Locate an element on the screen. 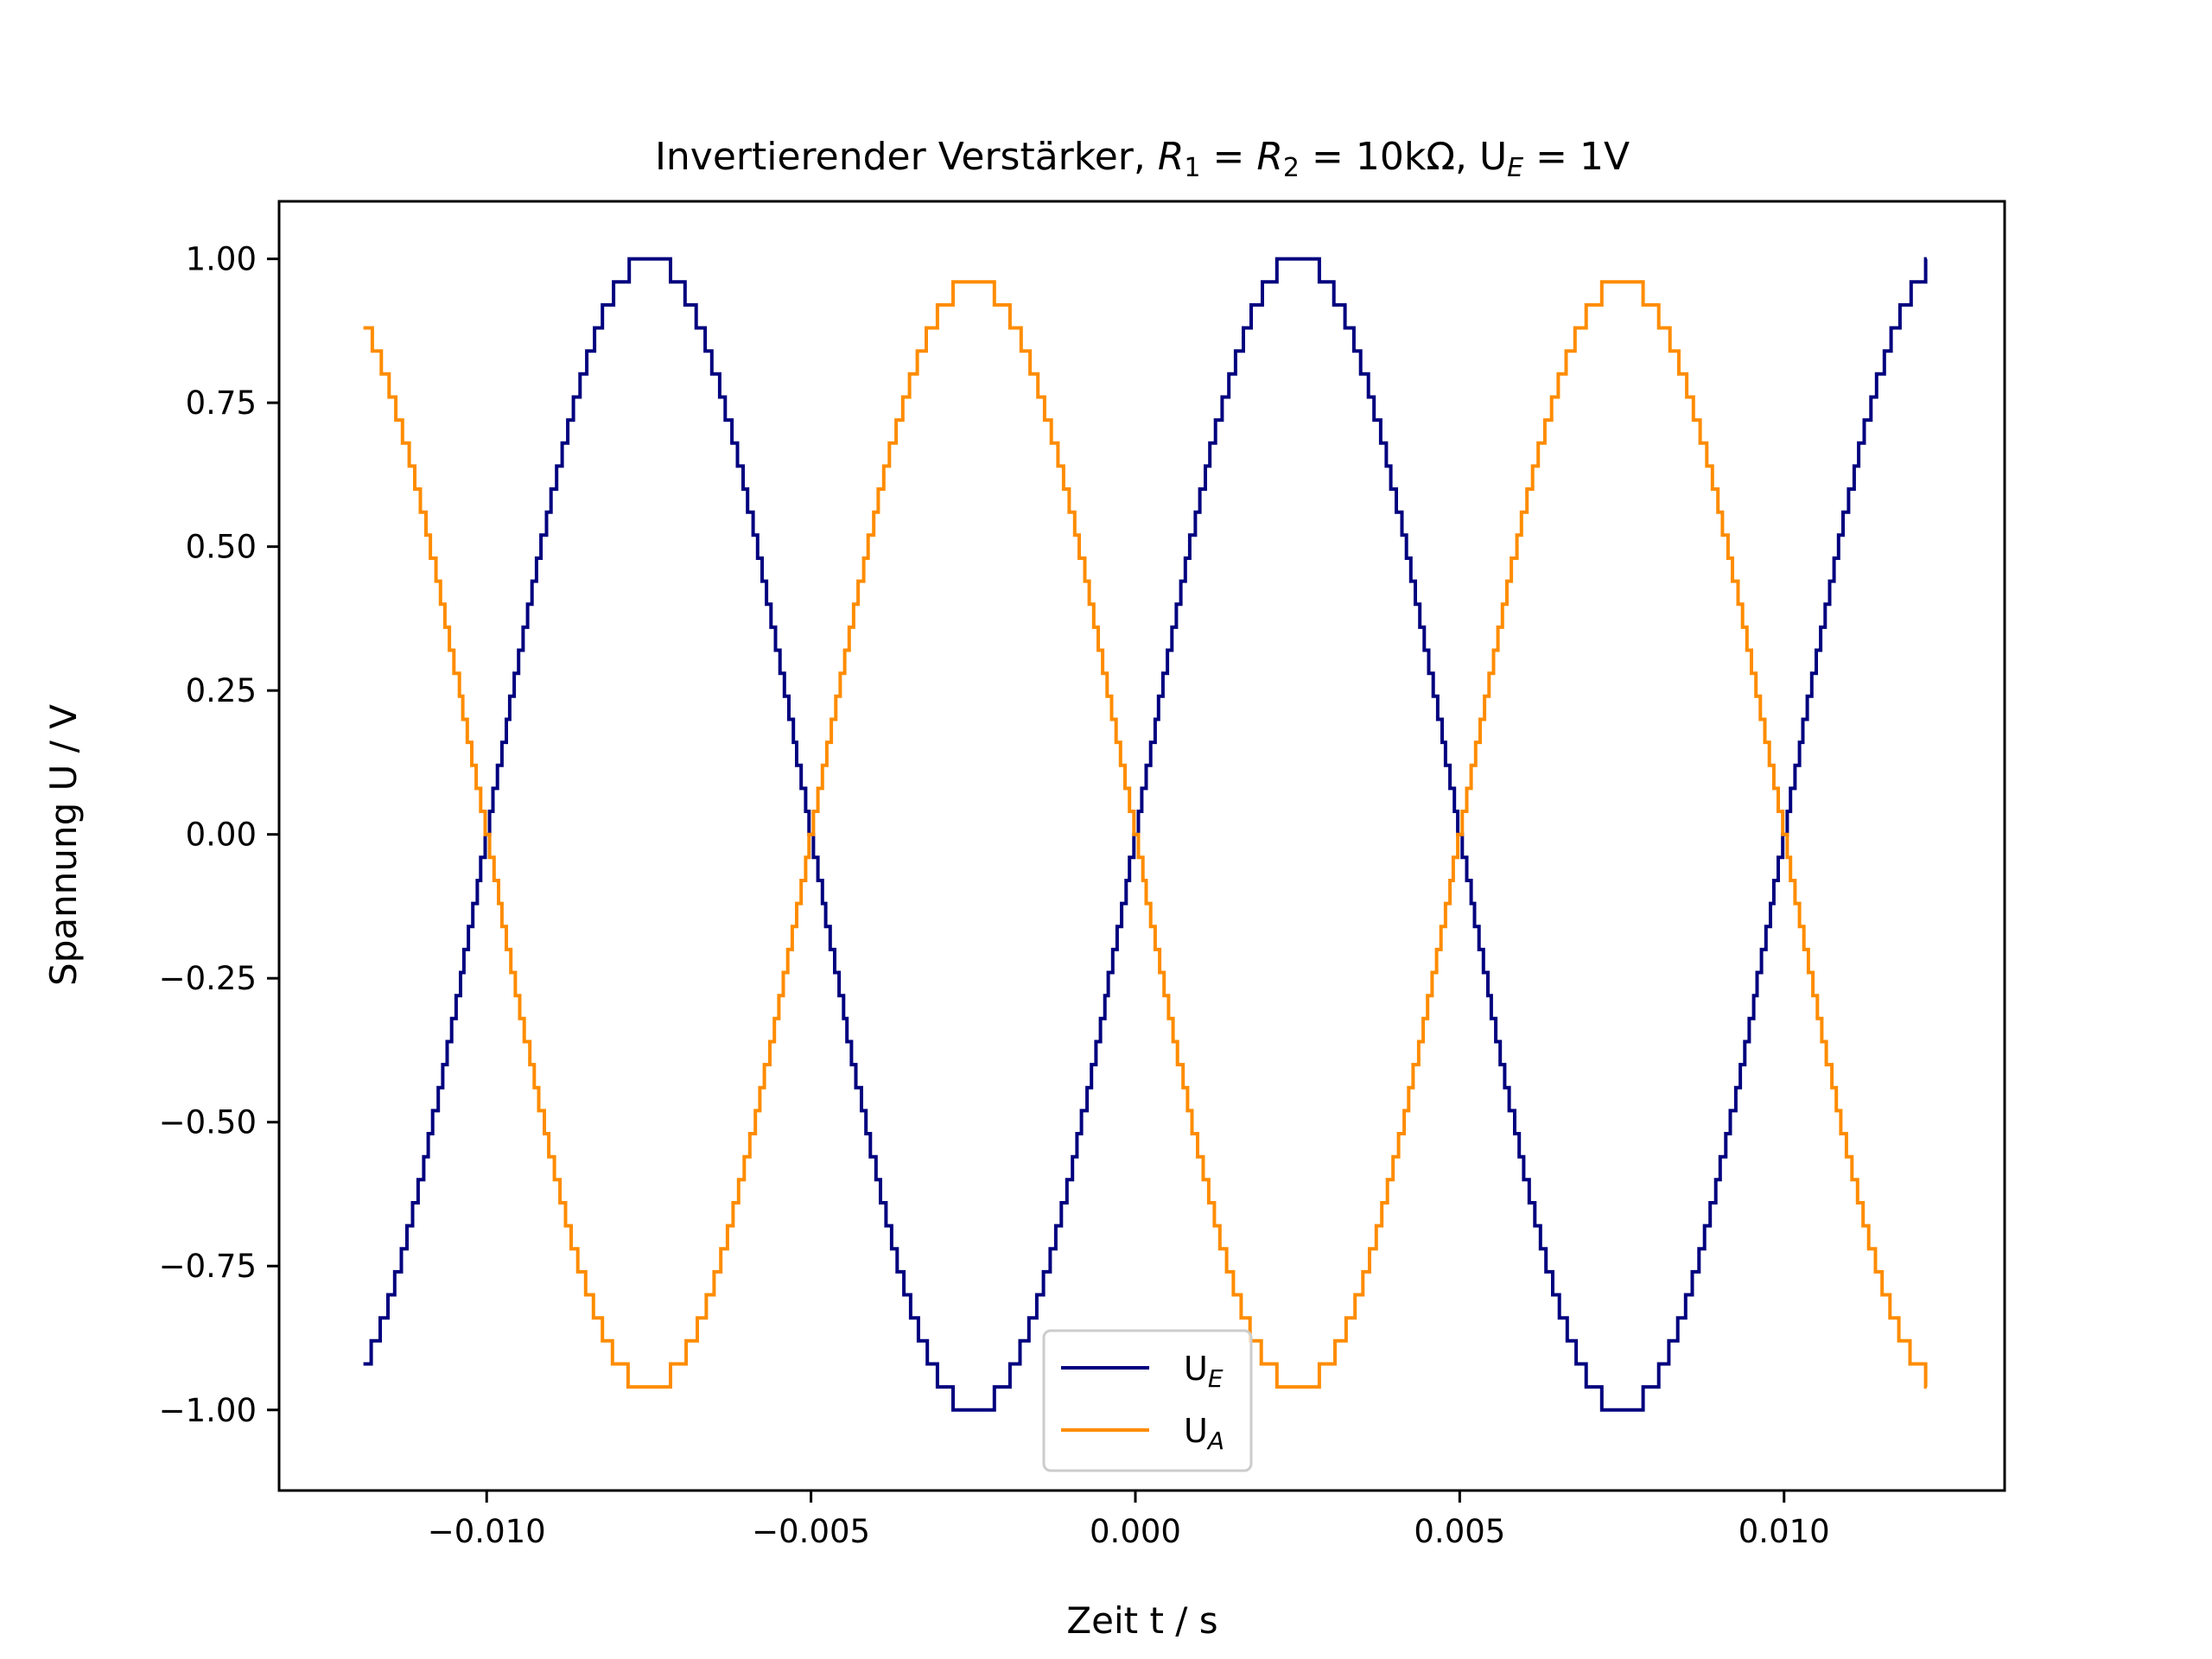 The image size is (2212, 1659). x-axis: −0.010 −0.005 0.000 0.005 0.010 is located at coordinates (1129, 1520).